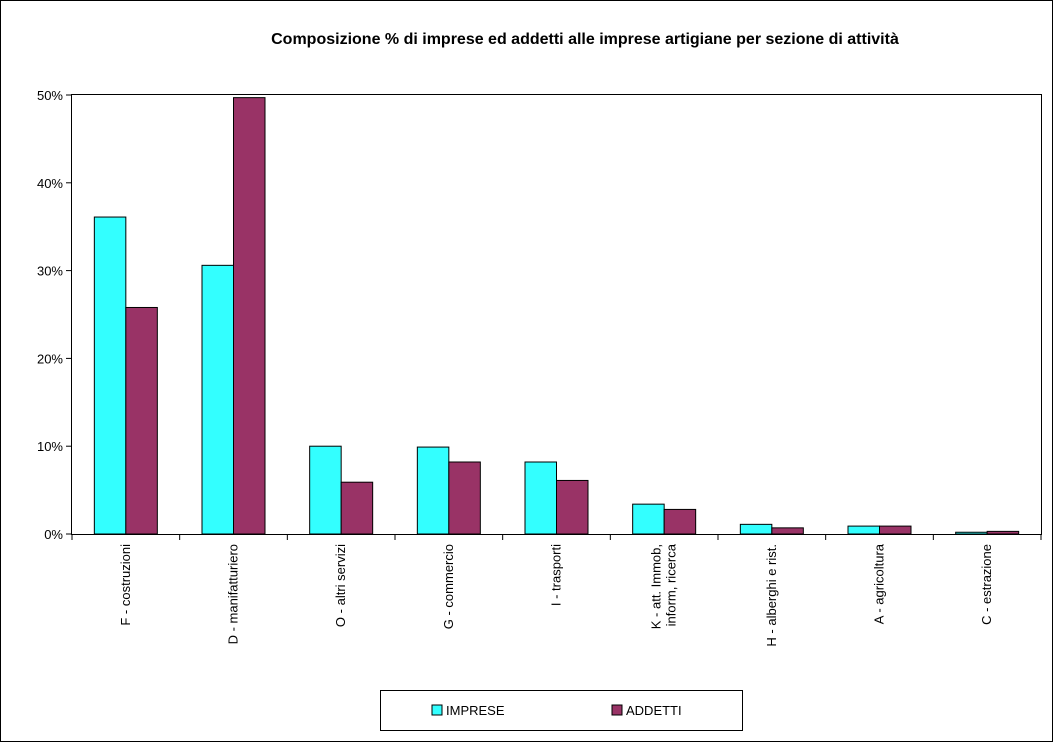 Image resolution: width=1053 pixels, height=742 pixels. What do you see at coordinates (771, 595) in the screenshot?
I see `x-category-label: H - alberghi e rist.` at bounding box center [771, 595].